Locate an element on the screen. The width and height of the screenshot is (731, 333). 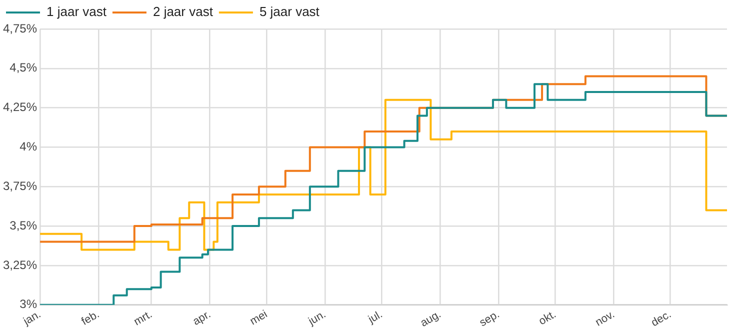
y-tick-label: 4,25% is located at coordinates (20, 107).